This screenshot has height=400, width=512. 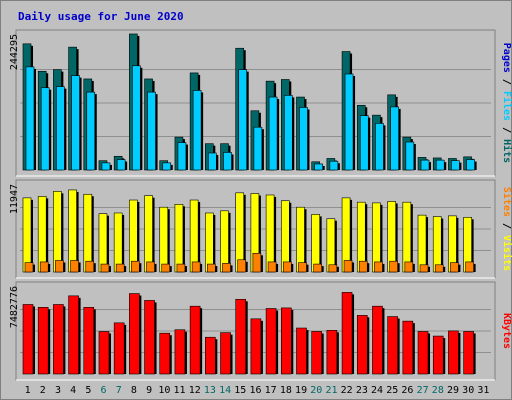 What do you see at coordinates (195, 390) in the screenshot?
I see `x-tick-label: 12` at bounding box center [195, 390].